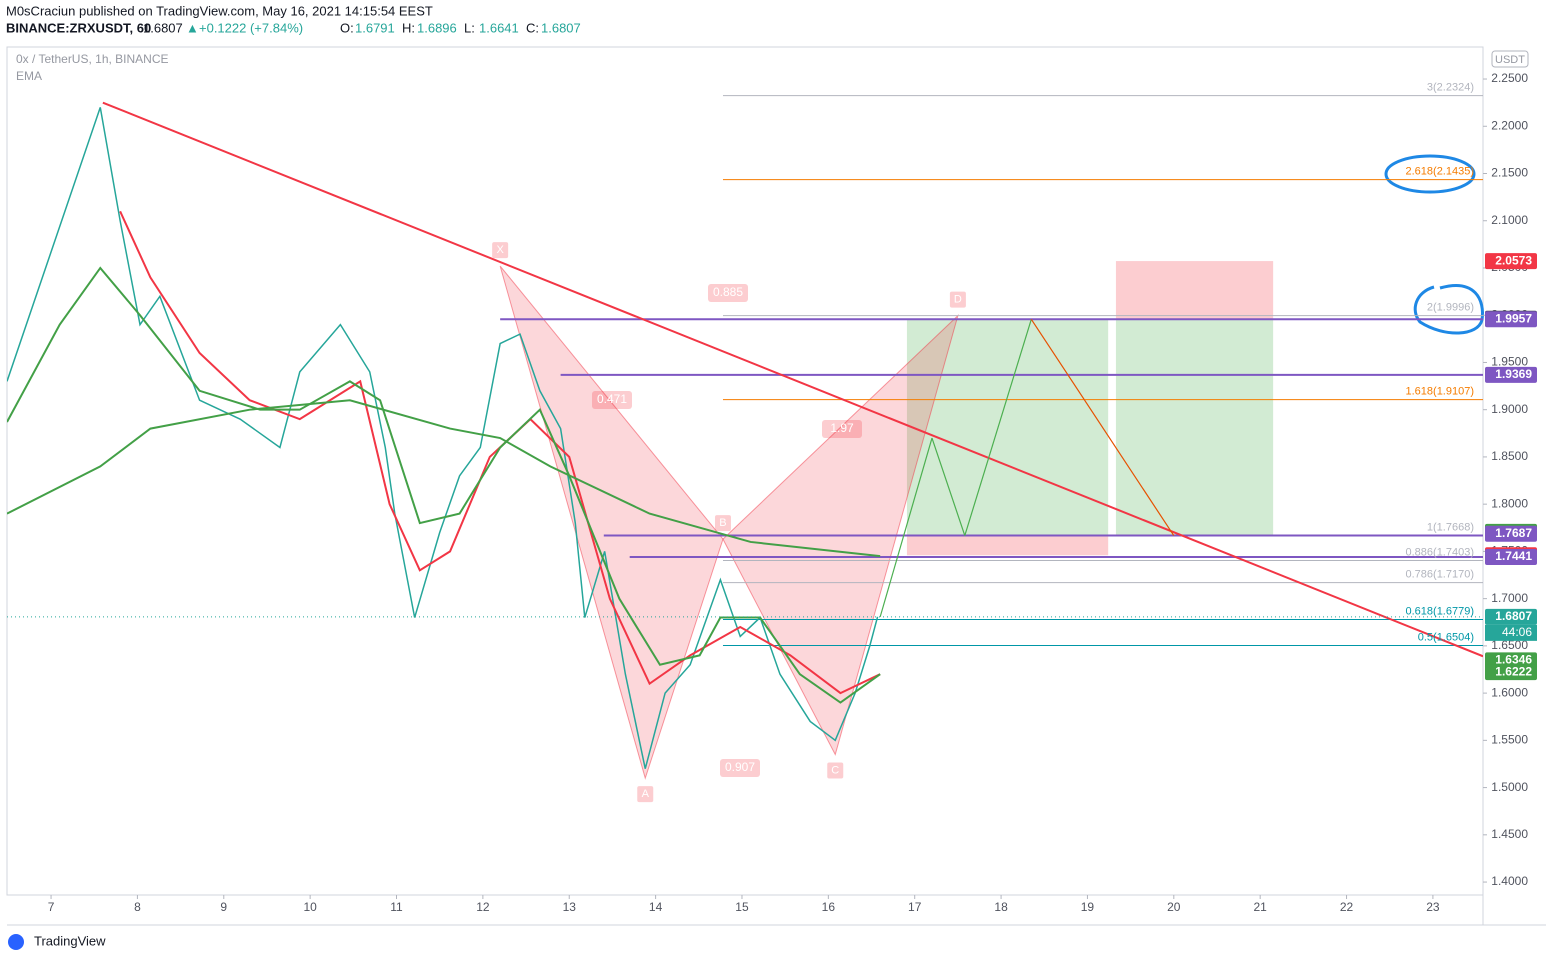  What do you see at coordinates (1513, 318) in the screenshot?
I see `price-label: 1.9957` at bounding box center [1513, 318].